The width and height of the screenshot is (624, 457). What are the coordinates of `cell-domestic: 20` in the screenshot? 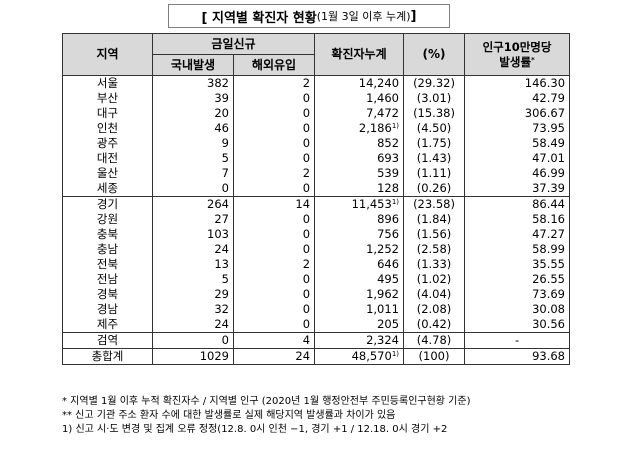 It's located at (193, 113).